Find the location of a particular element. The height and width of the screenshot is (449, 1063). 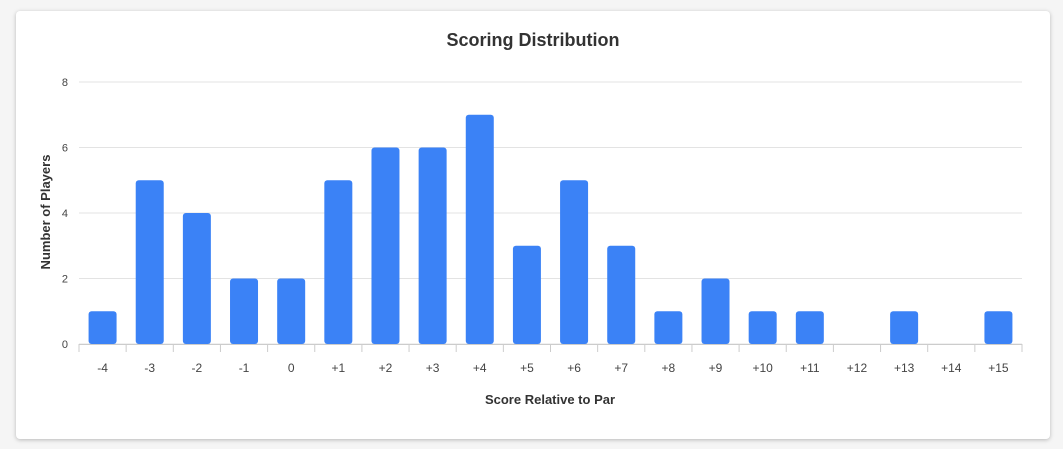

x-tick-label: +5 is located at coordinates (527, 368).